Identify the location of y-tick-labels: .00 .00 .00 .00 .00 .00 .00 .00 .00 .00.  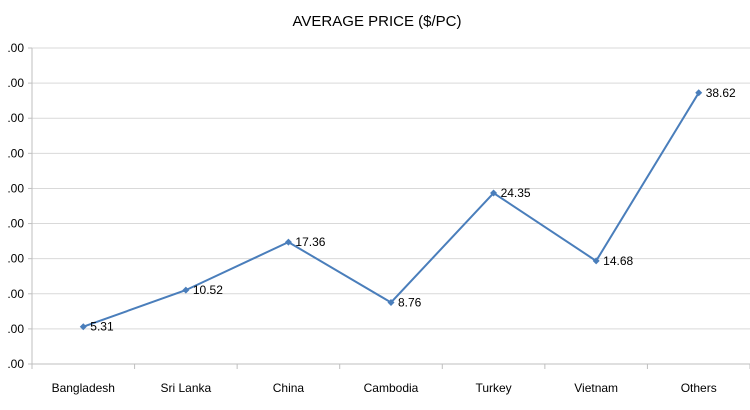
(15, 206).